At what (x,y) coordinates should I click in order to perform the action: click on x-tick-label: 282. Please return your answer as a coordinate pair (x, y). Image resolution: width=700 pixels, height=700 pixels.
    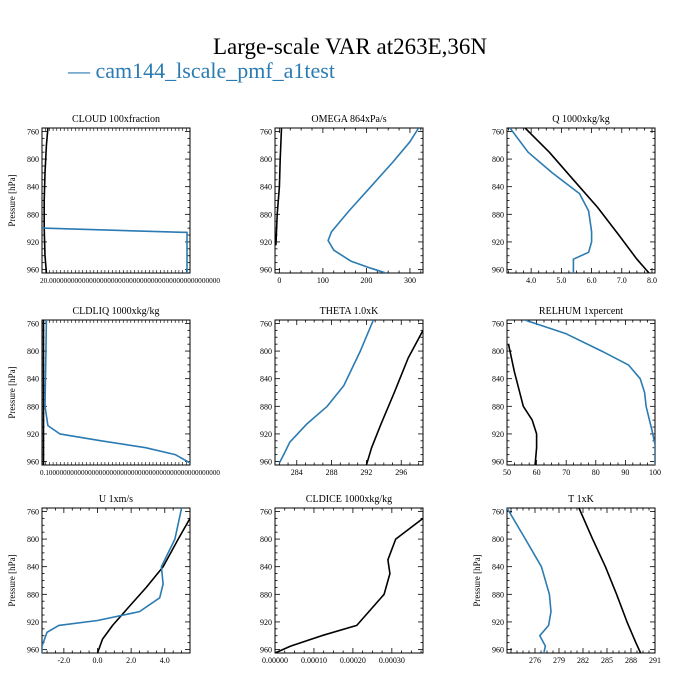
    Looking at the image, I should click on (583, 660).